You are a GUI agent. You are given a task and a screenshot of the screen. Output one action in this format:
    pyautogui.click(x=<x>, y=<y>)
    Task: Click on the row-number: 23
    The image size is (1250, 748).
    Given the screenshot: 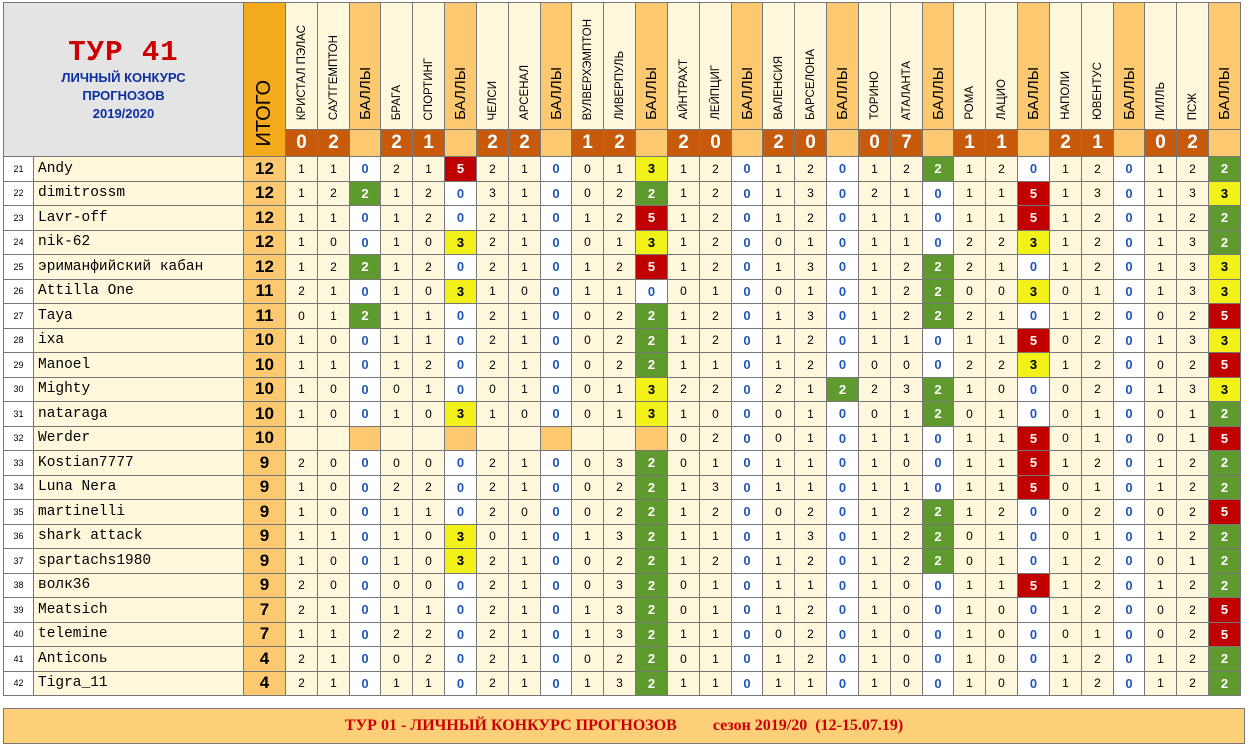 What is the action you would take?
    pyautogui.click(x=18, y=218)
    